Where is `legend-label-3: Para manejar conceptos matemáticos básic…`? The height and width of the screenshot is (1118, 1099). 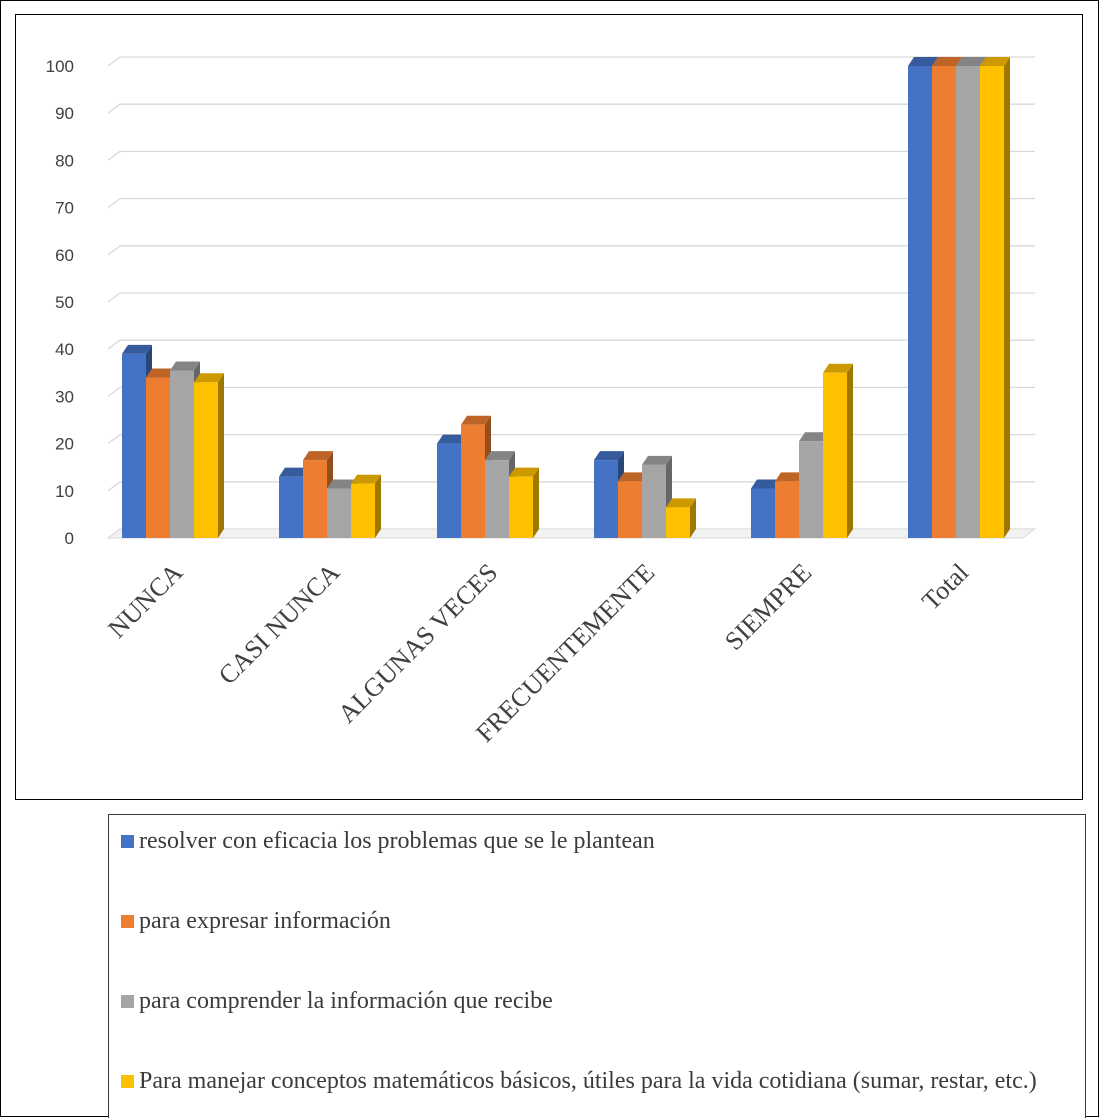 legend-label-3: Para manejar conceptos matemáticos básic… is located at coordinates (588, 1081).